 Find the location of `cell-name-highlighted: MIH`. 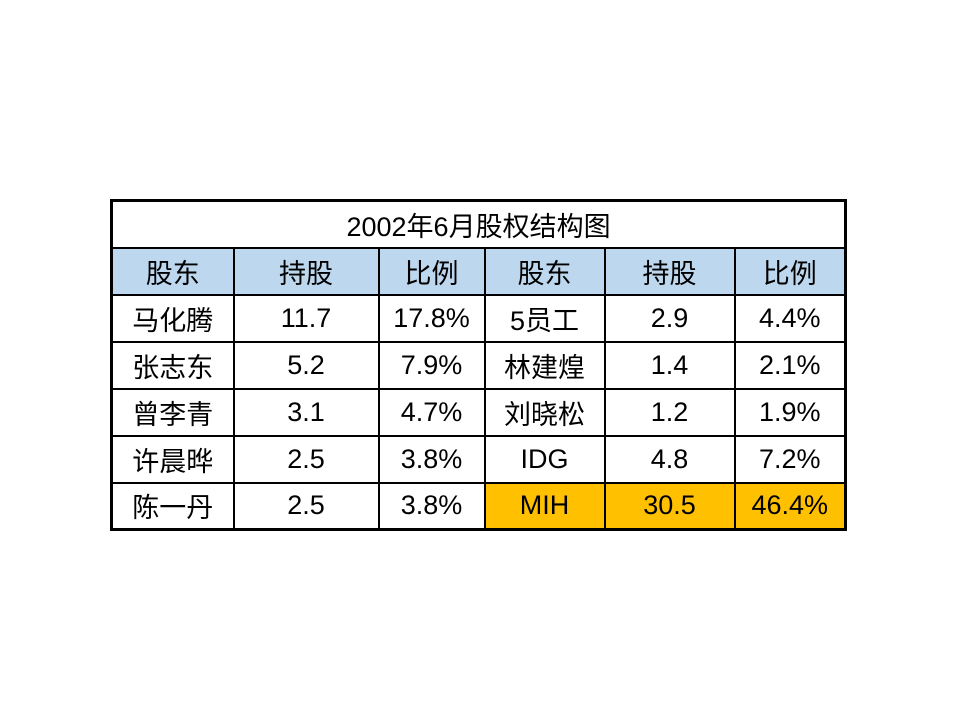

cell-name-highlighted: MIH is located at coordinates (544, 506).